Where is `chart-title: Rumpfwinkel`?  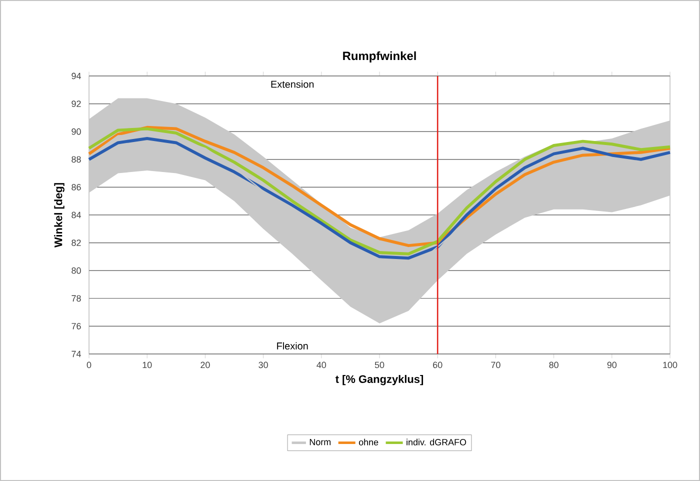
chart-title: Rumpfwinkel is located at coordinates (379, 56).